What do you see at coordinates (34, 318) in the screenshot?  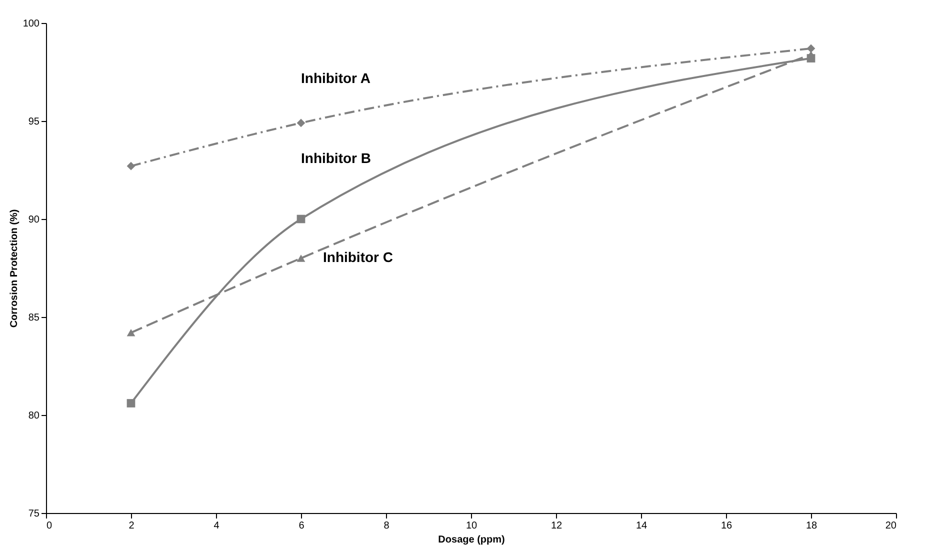 I see `y-tick-label: 85` at bounding box center [34, 318].